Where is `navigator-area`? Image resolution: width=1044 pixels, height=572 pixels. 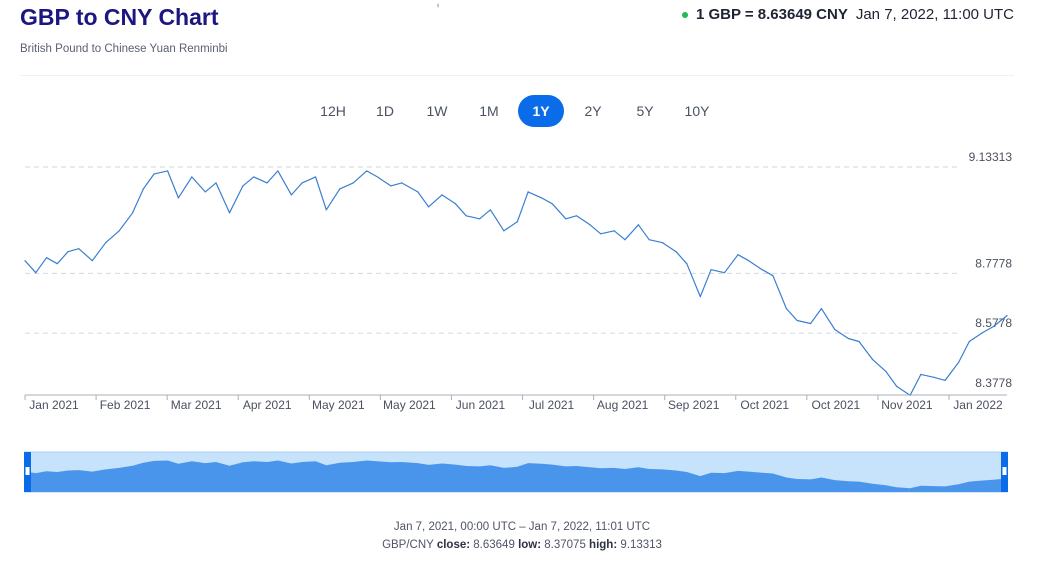 navigator-area is located at coordinates (516, 476).